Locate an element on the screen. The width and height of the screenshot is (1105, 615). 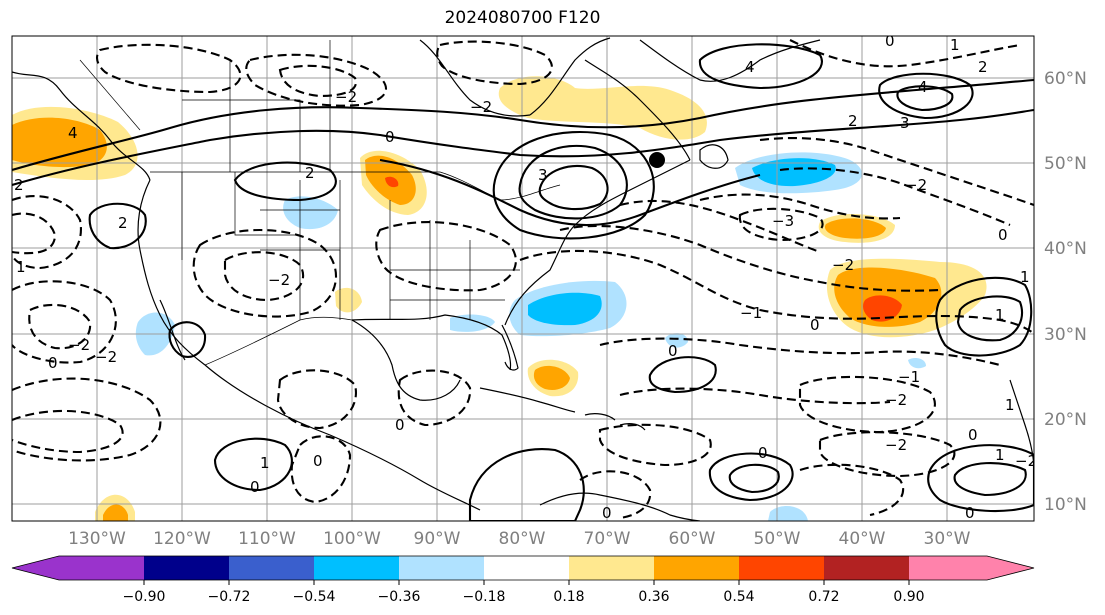
longitude-label: 80°W is located at coordinates (522, 539).